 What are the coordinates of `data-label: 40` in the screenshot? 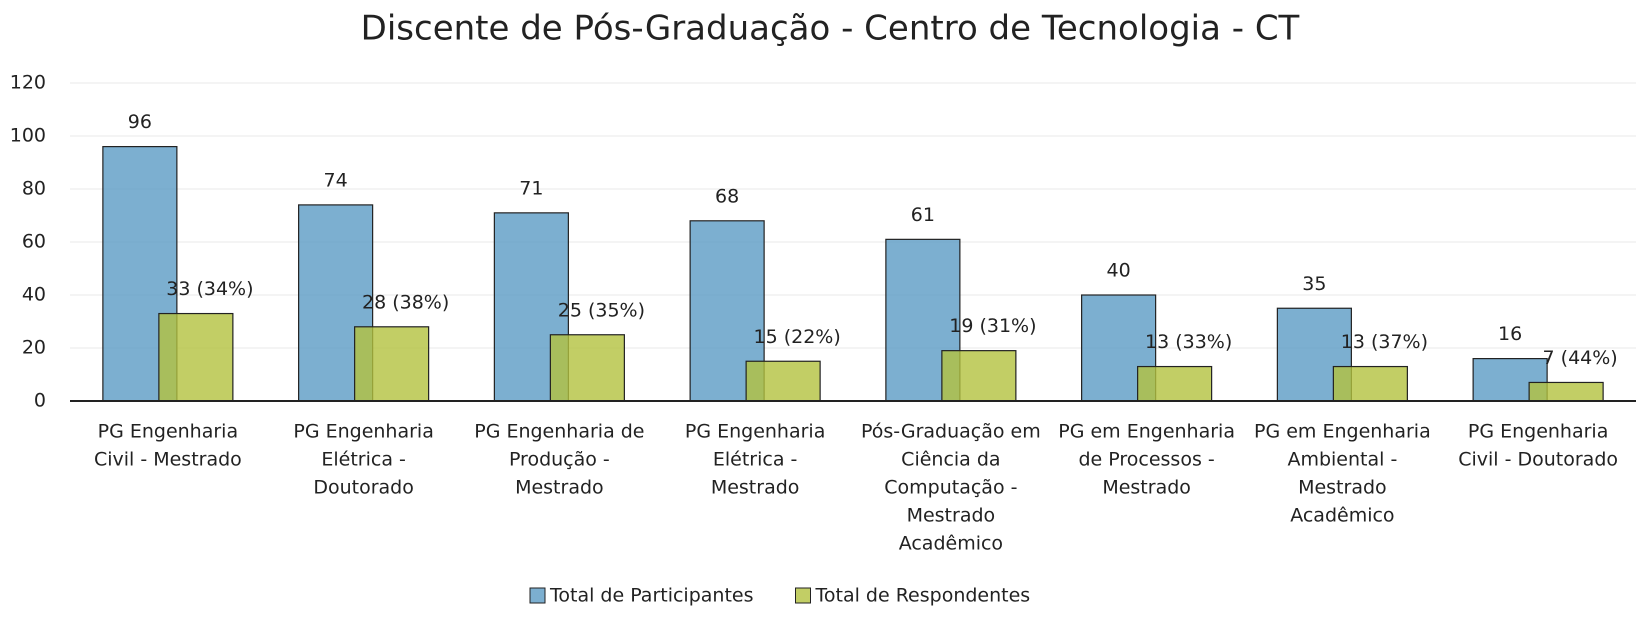 It's located at (1119, 271).